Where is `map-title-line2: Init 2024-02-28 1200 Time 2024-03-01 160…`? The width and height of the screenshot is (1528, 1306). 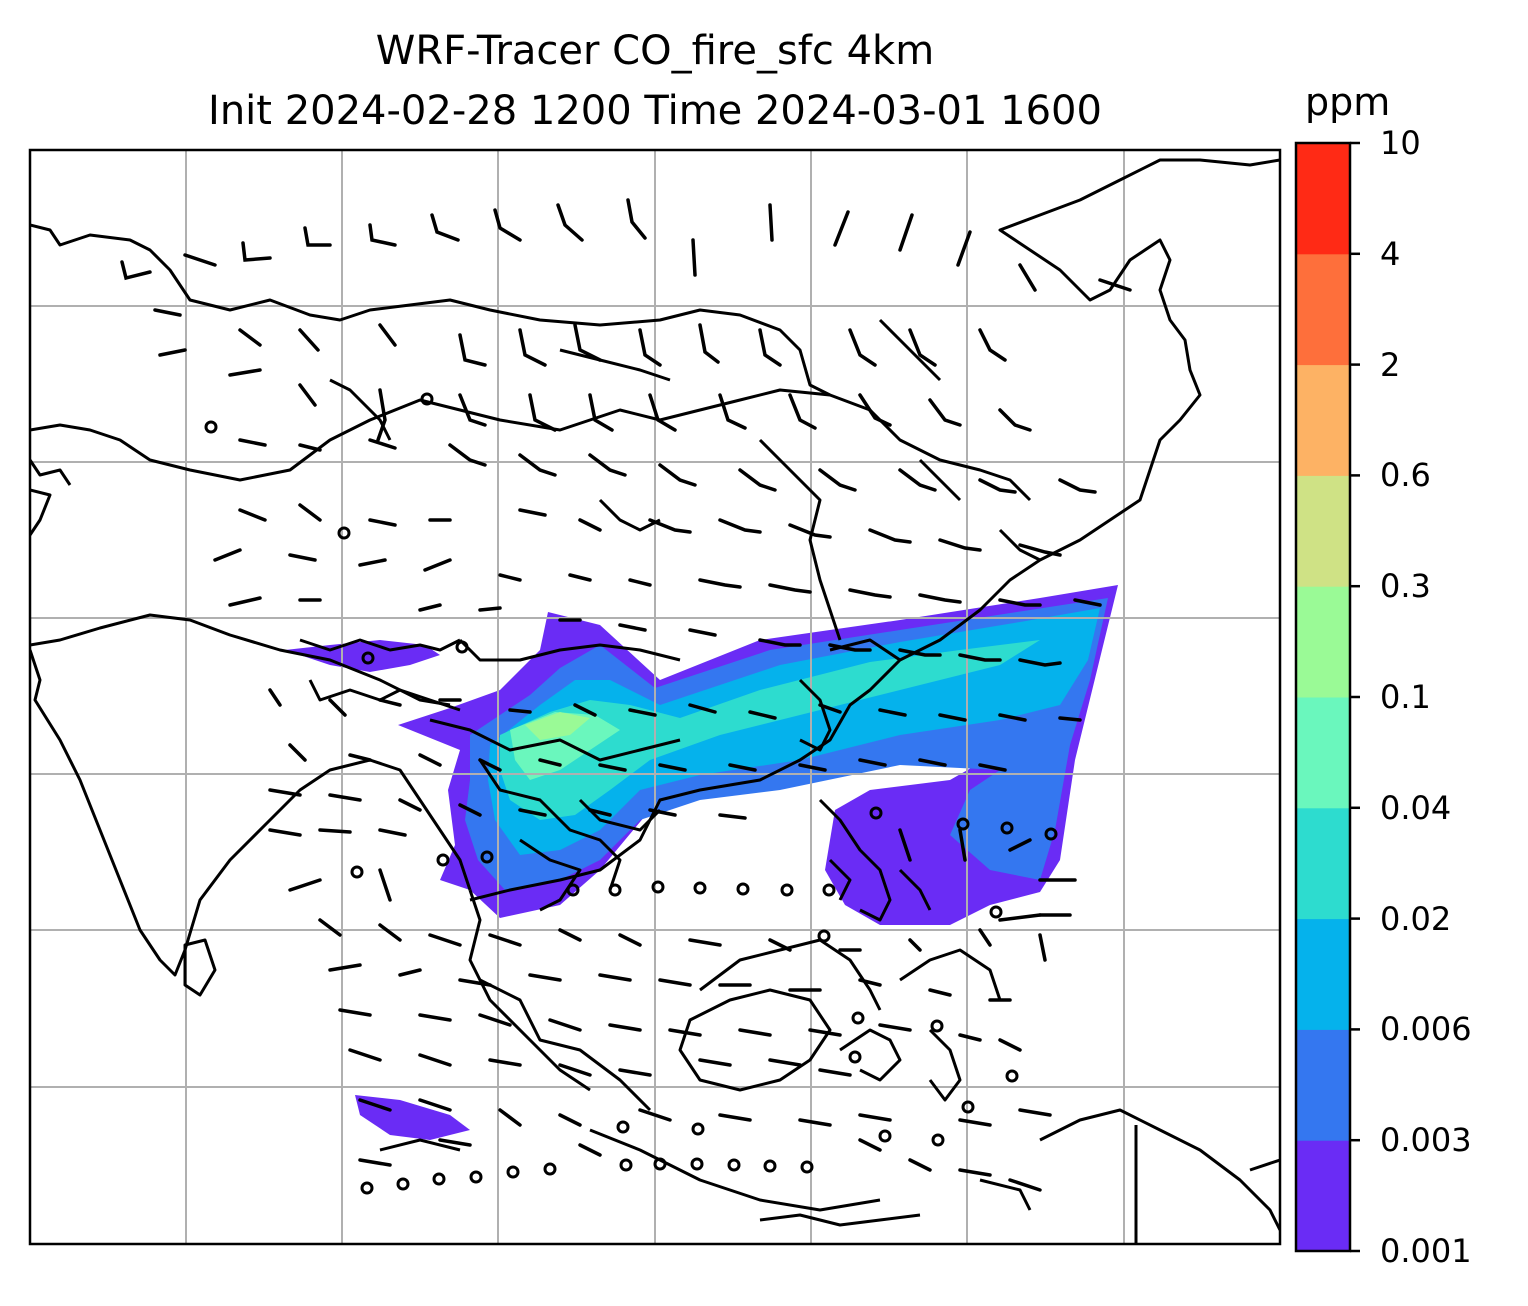 map-title-line2: Init 2024-02-28 1200 Time 2024-03-01 160… is located at coordinates (655, 111).